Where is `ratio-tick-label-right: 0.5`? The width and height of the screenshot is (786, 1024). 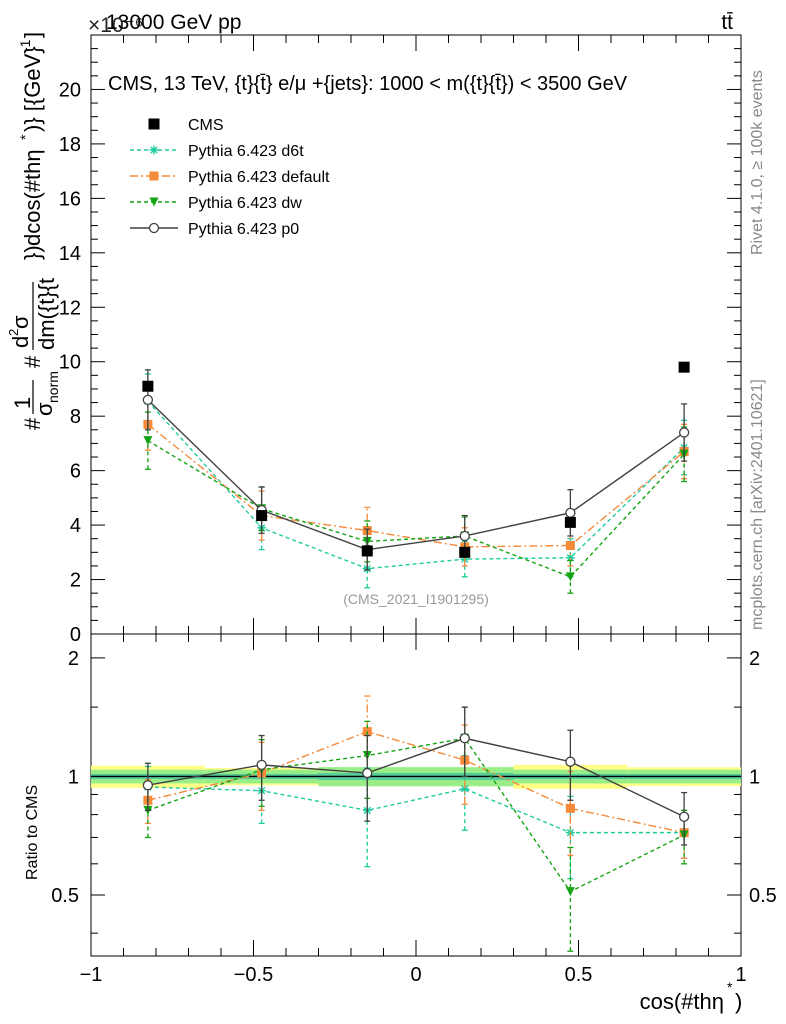
ratio-tick-label-right: 0.5 is located at coordinates (763, 896).